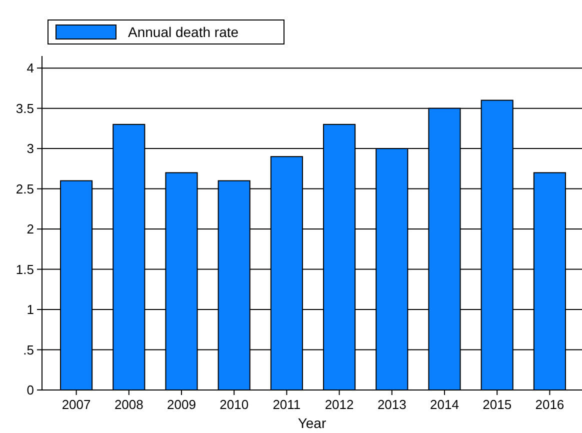  Describe the element at coordinates (286, 404) in the screenshot. I see `x-tick-label: 2011` at that location.